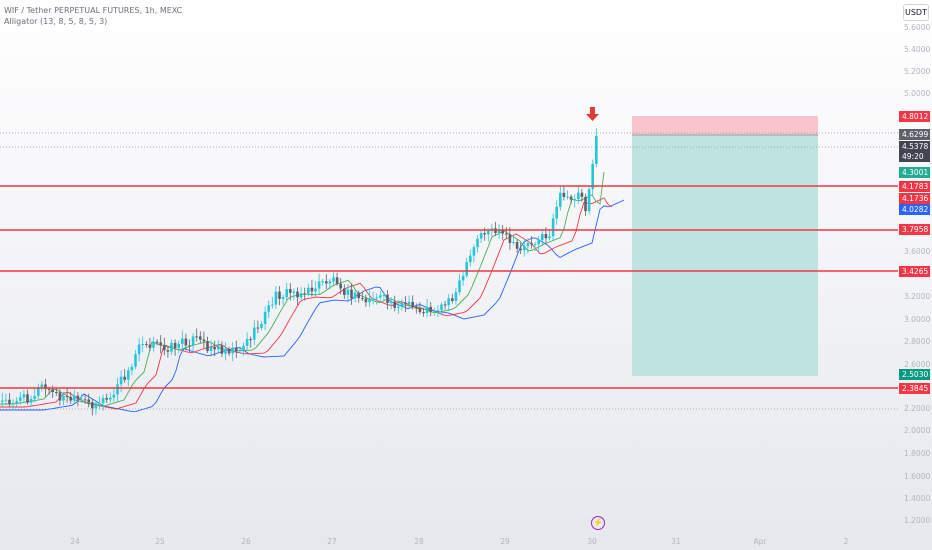  What do you see at coordinates (917, 71) in the screenshot?
I see `price-tick: 5.2000` at bounding box center [917, 71].